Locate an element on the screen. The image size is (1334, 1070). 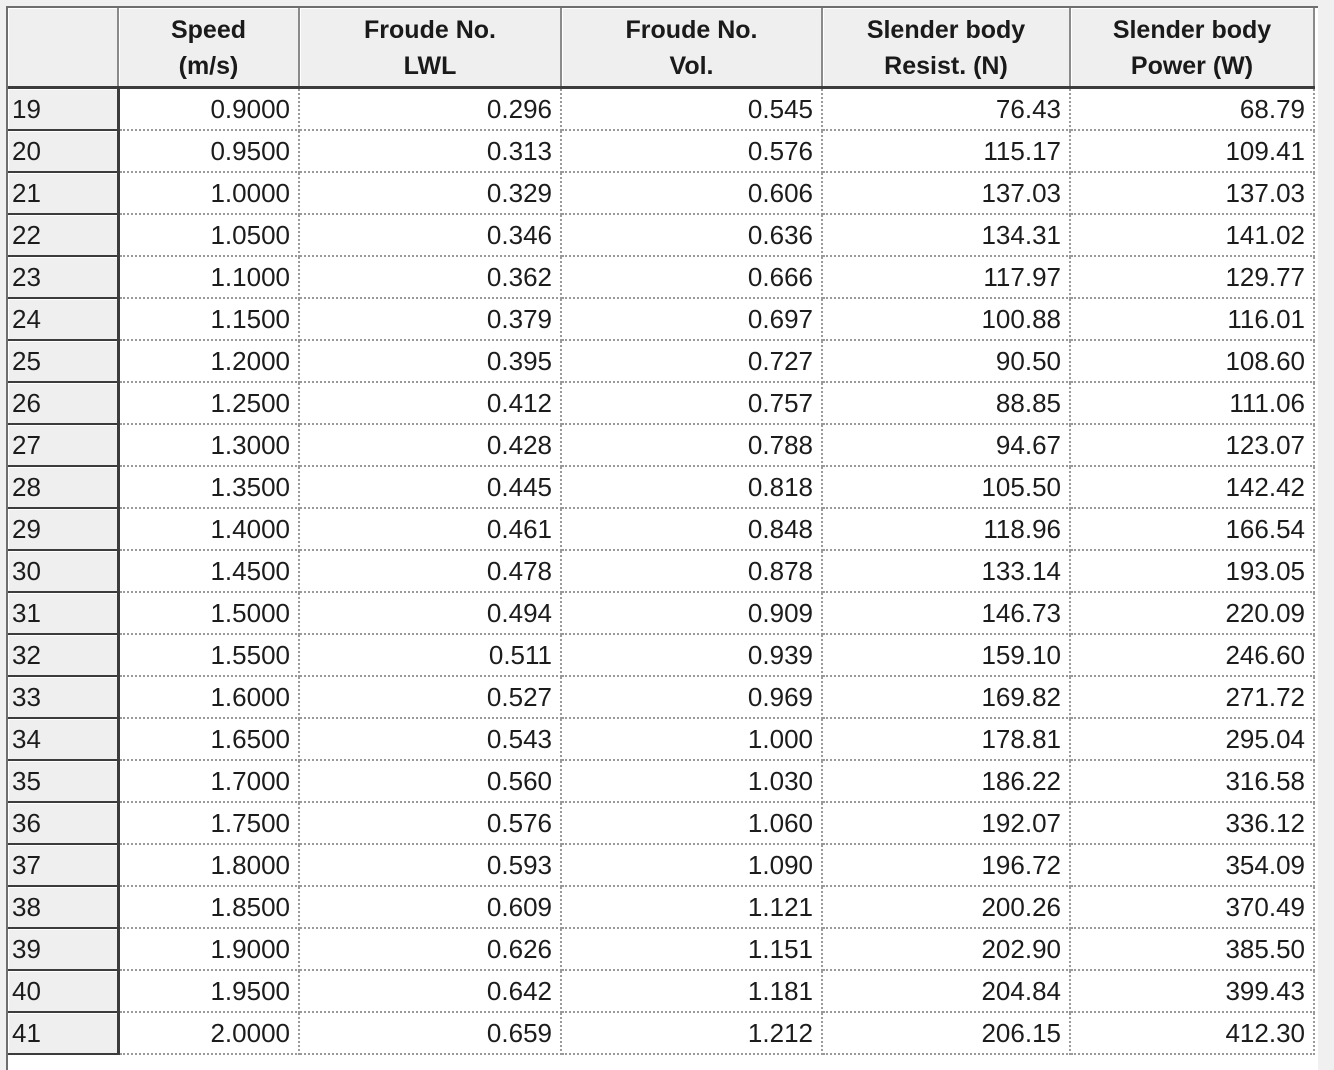
froude-vol-cell: 0.727 is located at coordinates (692, 361).